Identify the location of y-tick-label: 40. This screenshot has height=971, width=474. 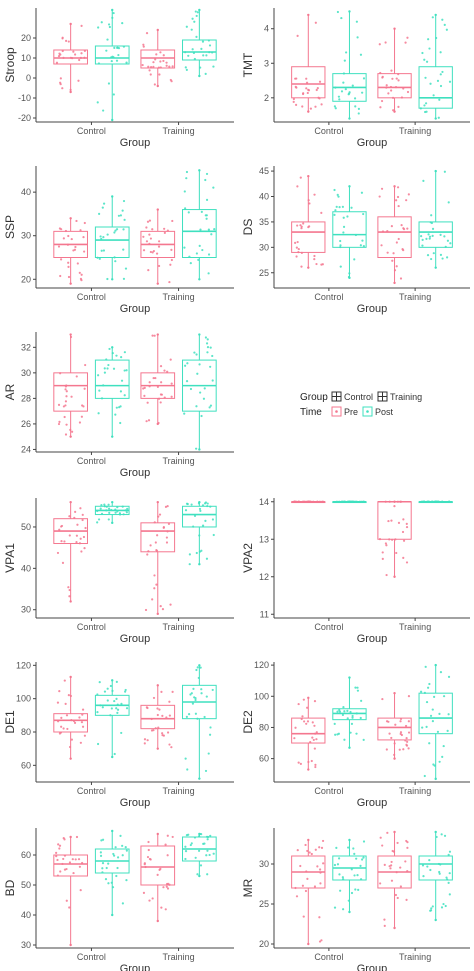
(26, 568).